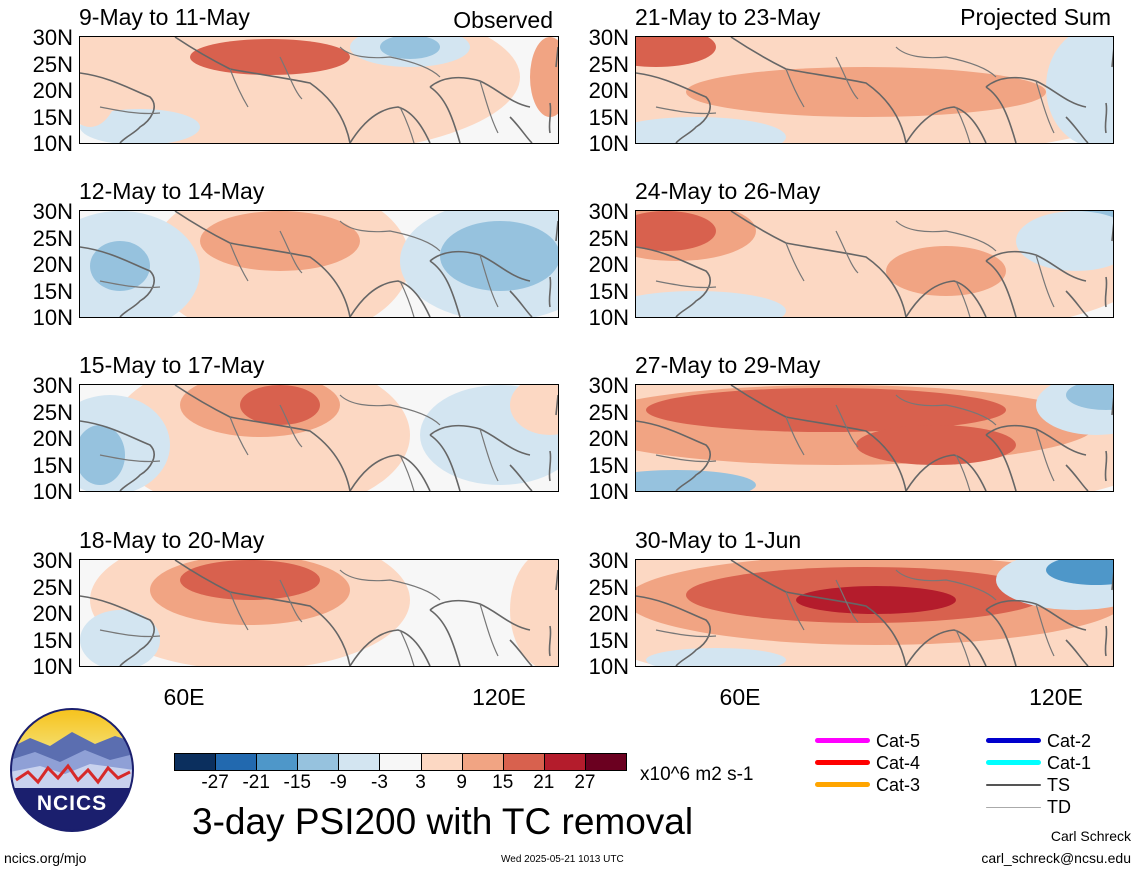  I want to click on panel-title-right-3: 27-May to 29-May, so click(728, 365).